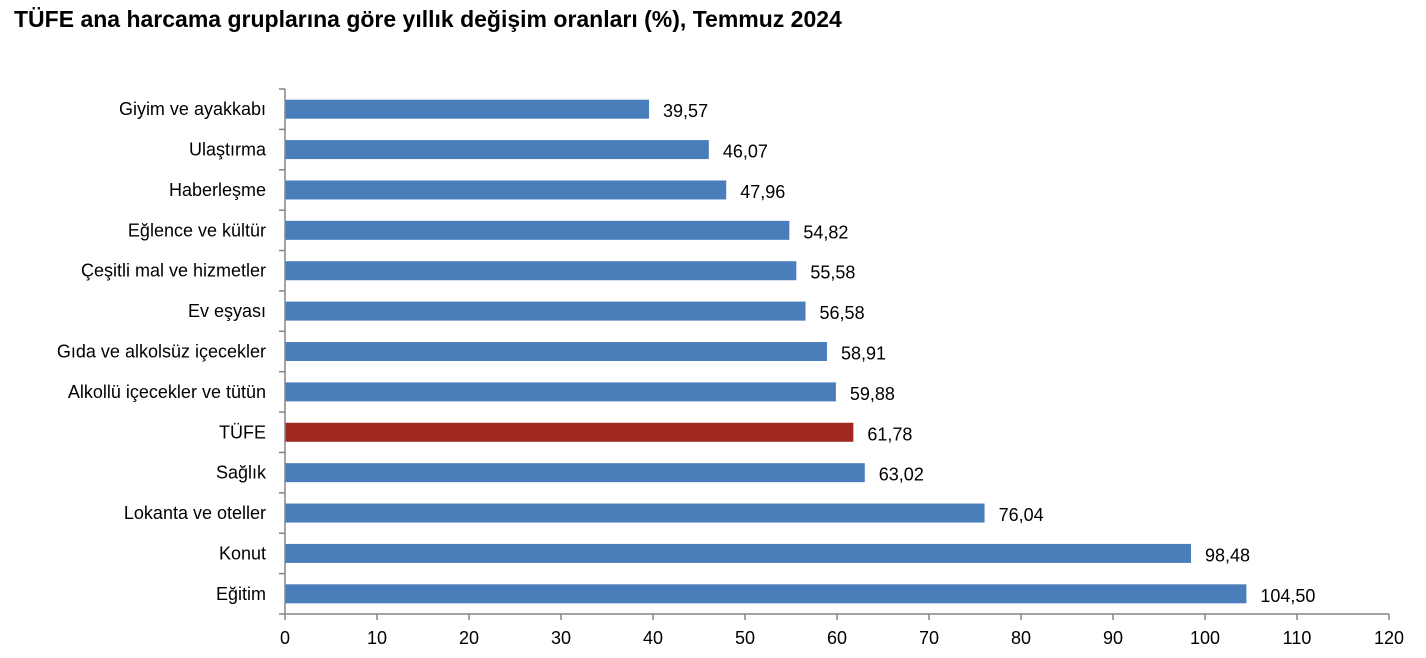 This screenshot has height=658, width=1426. What do you see at coordinates (167, 392) in the screenshot?
I see `category-label: Alkollü içecekler ve tütün` at bounding box center [167, 392].